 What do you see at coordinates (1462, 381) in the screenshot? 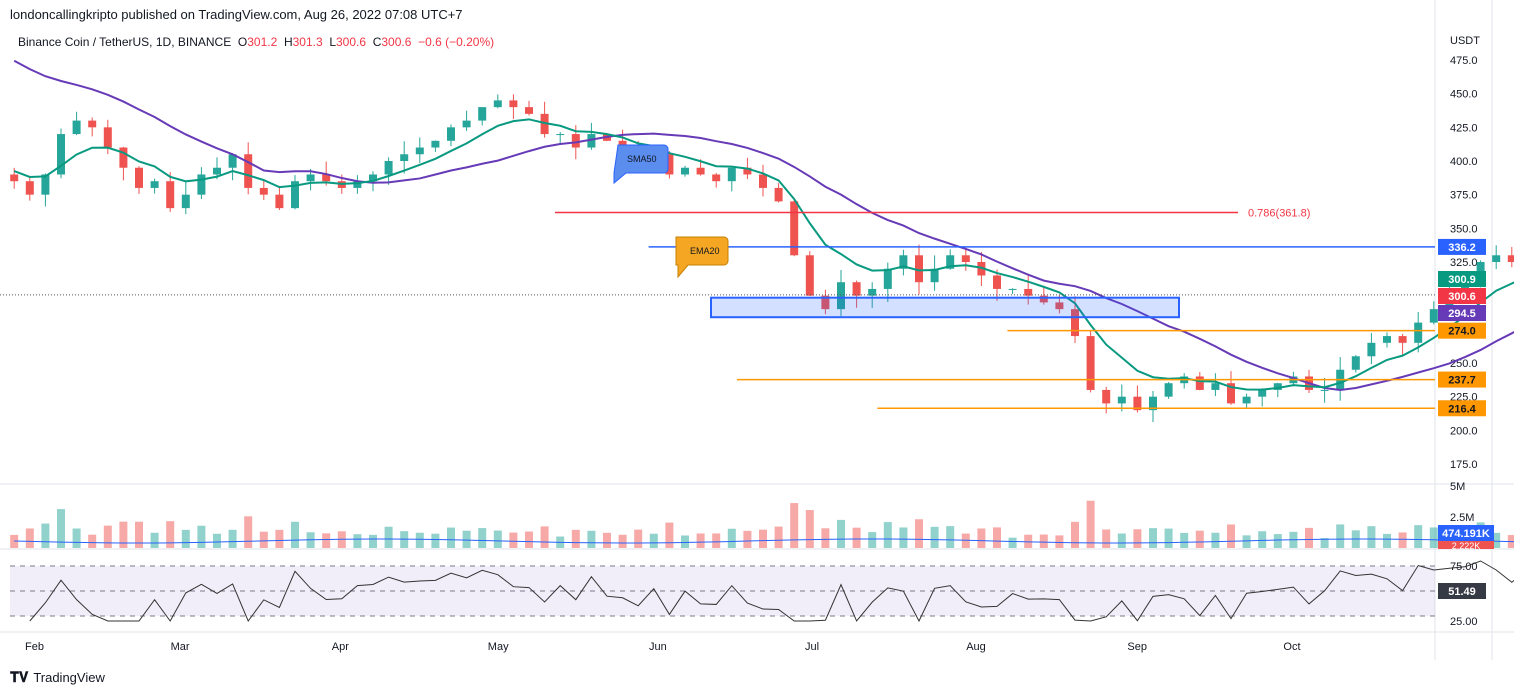
I see `price-tag-label: 237.7` at bounding box center [1462, 381].